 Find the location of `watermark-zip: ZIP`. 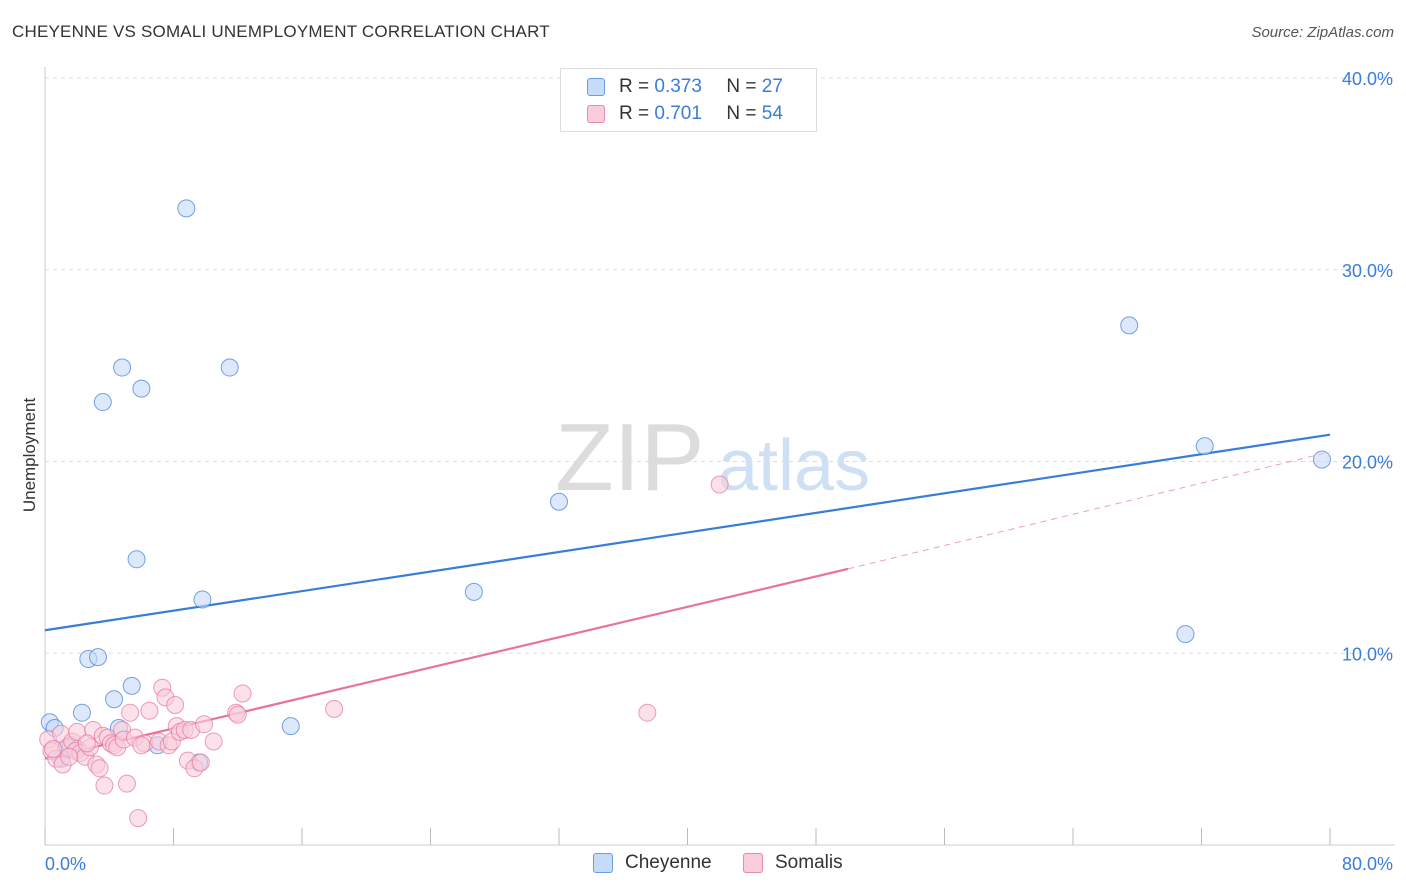

watermark-zip: ZIP is located at coordinates (629, 457).